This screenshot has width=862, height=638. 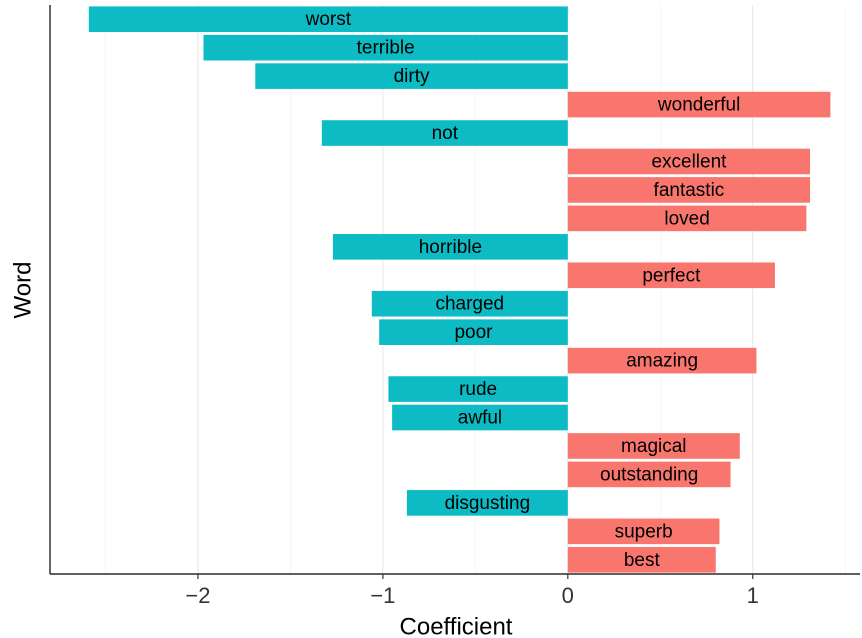 I want to click on bar-label: outstanding, so click(x=649, y=474).